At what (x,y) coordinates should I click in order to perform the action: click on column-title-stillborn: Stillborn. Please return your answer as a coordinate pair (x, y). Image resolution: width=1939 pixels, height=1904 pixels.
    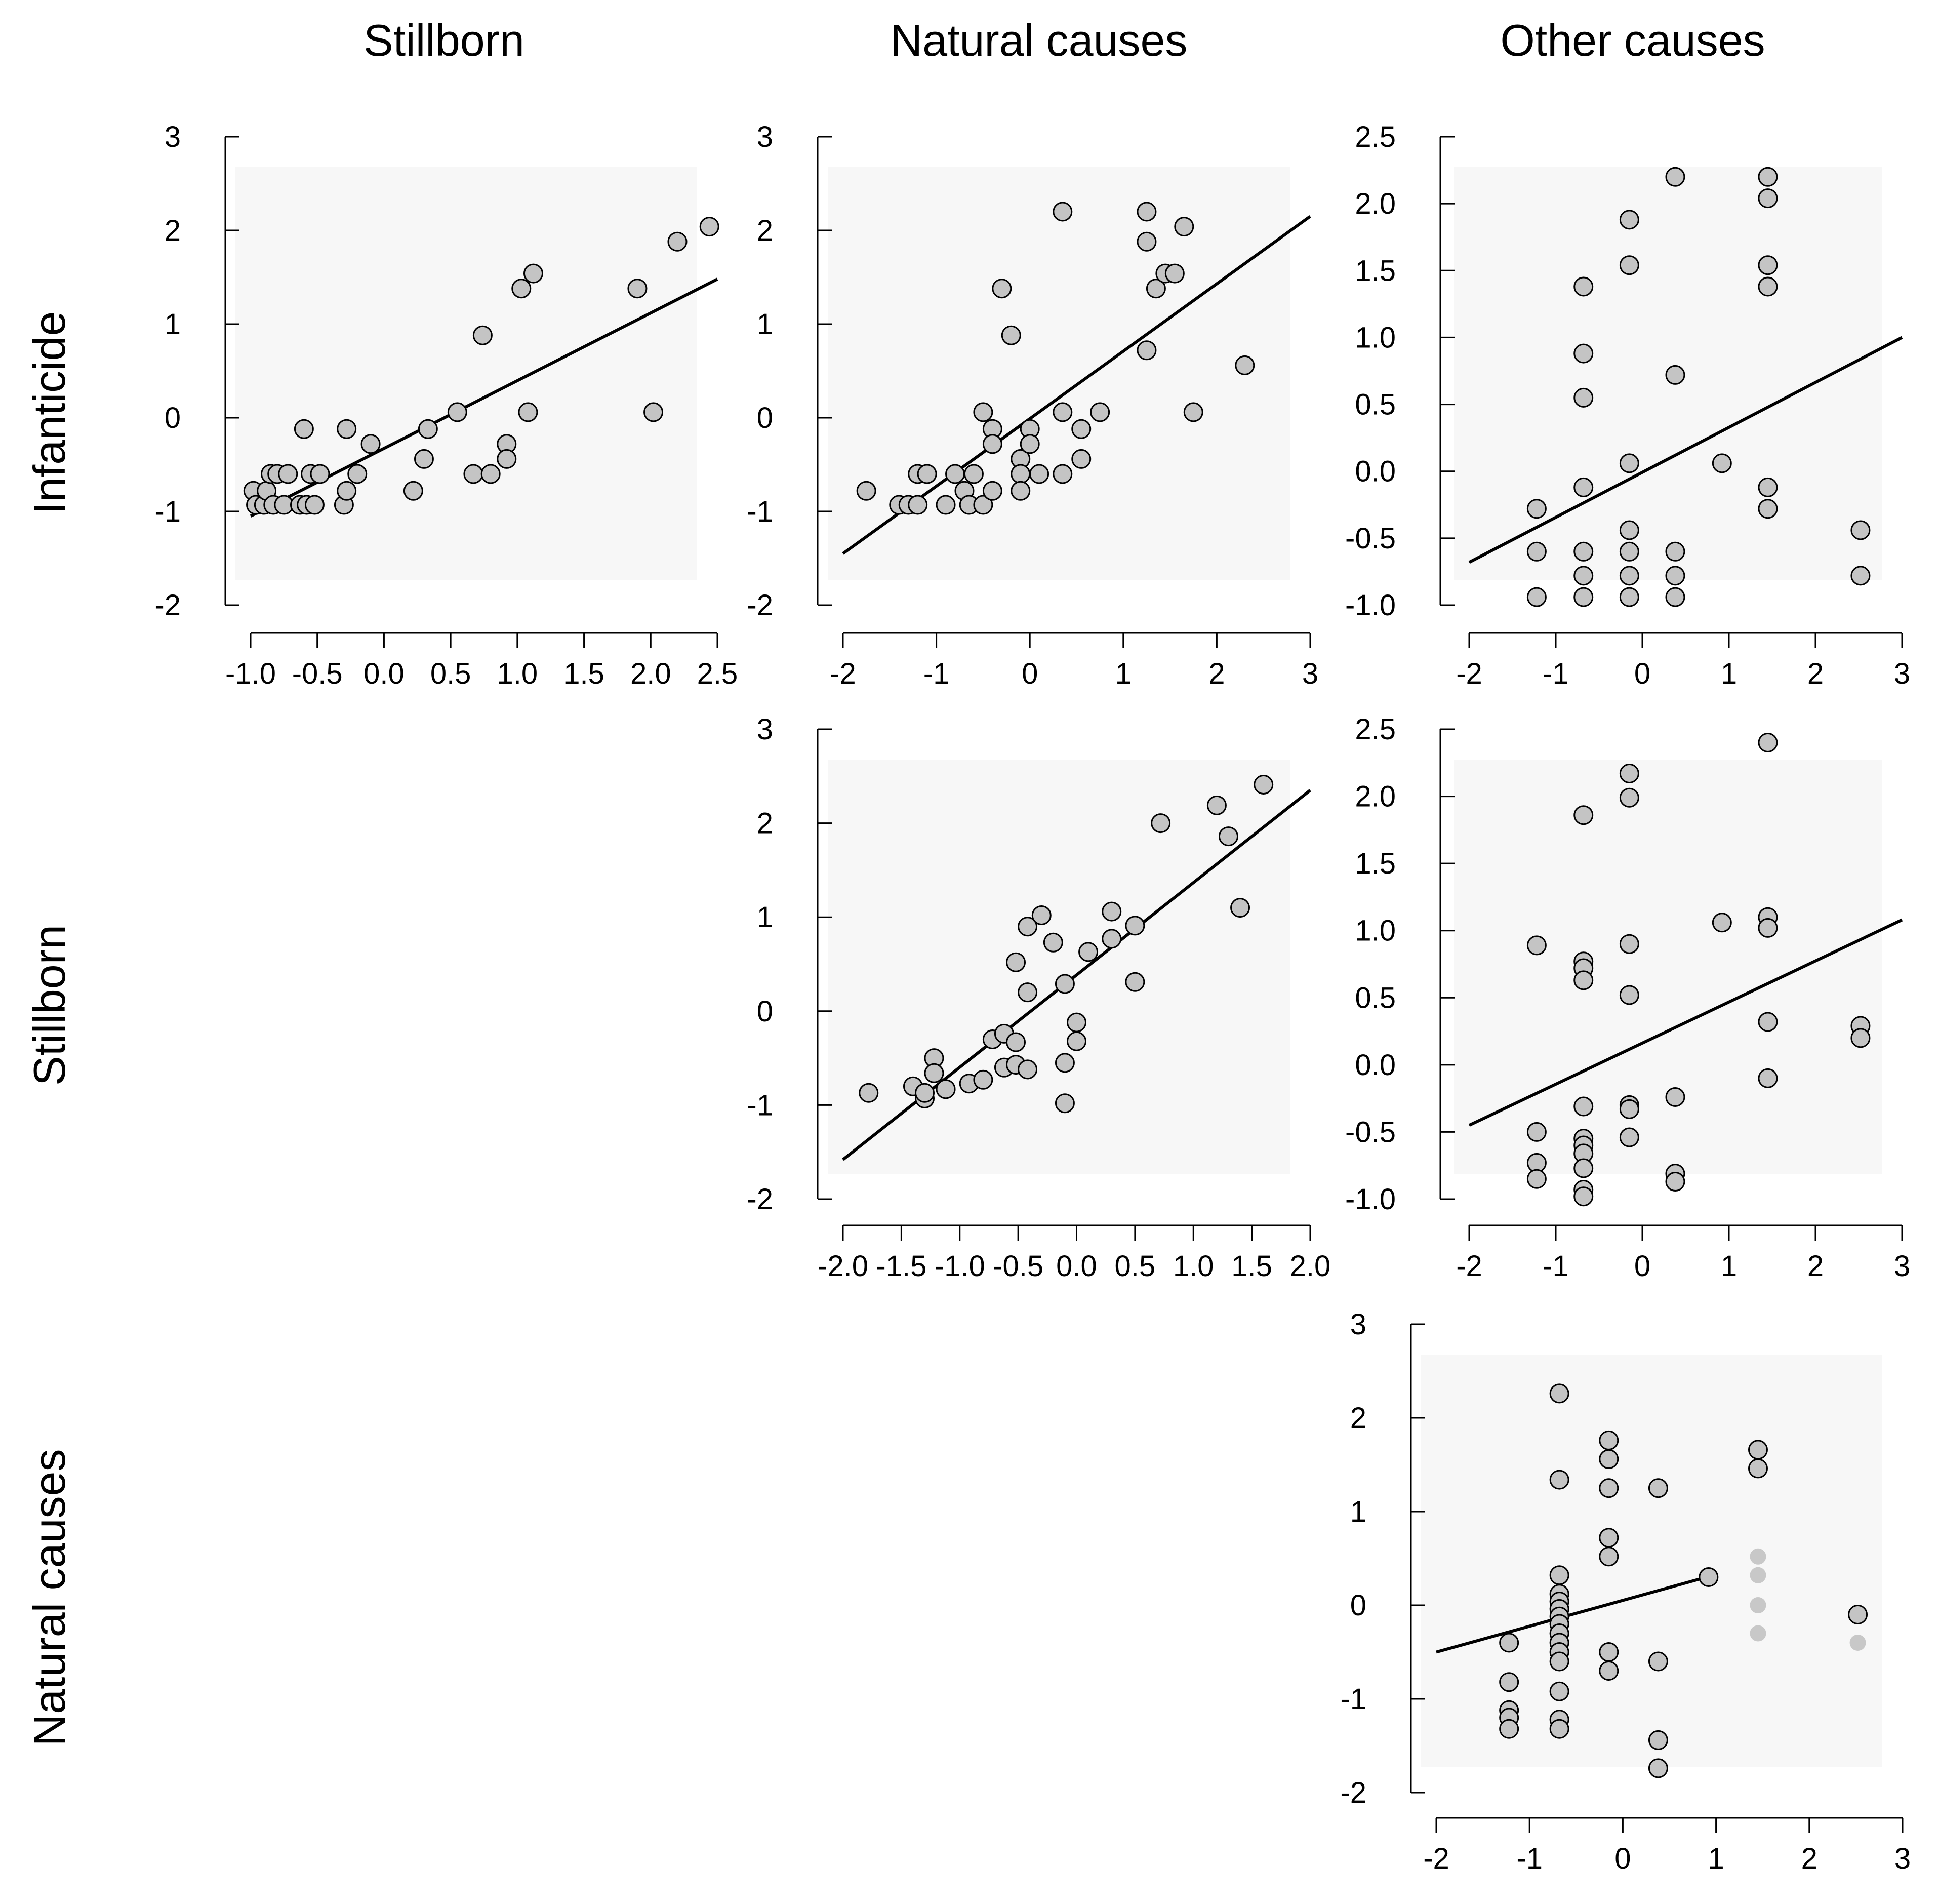
    Looking at the image, I should click on (443, 40).